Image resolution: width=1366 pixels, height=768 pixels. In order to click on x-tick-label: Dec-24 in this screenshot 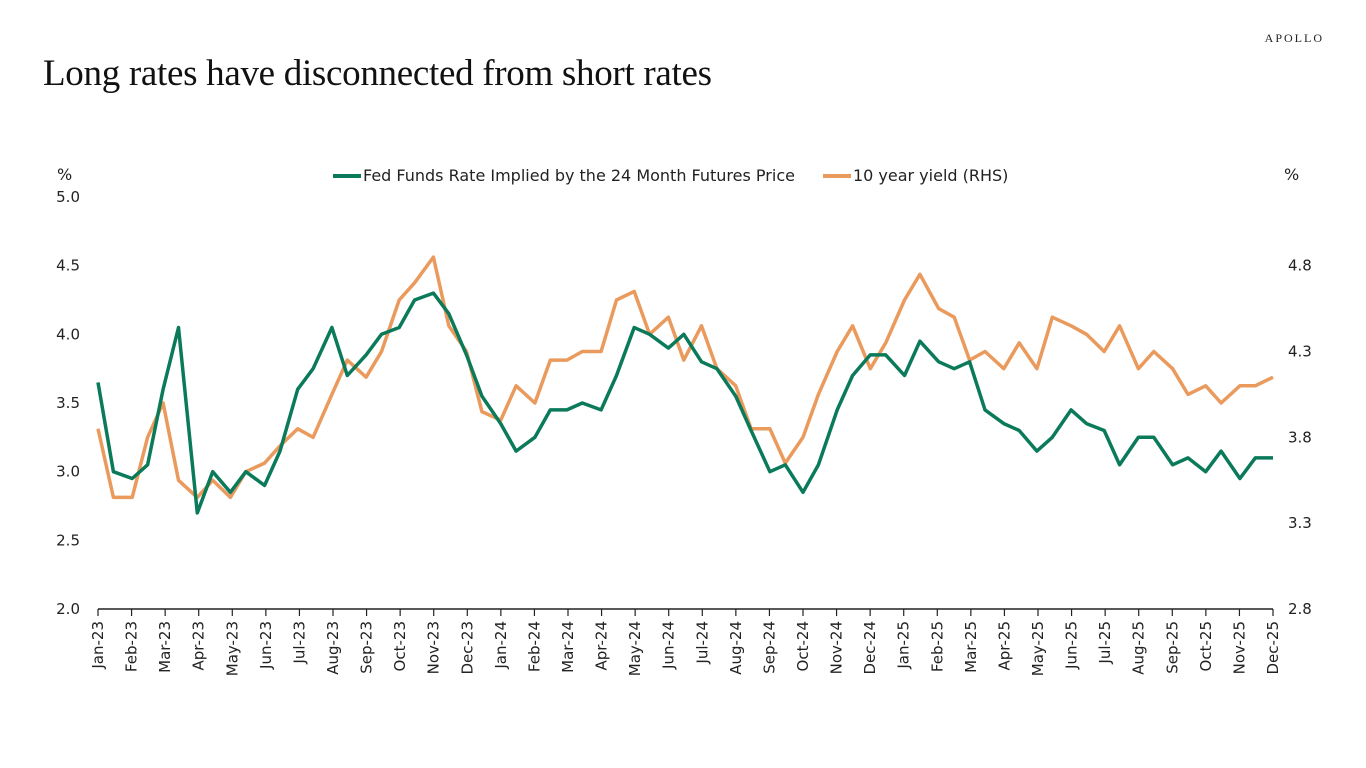, I will do `click(870, 648)`.